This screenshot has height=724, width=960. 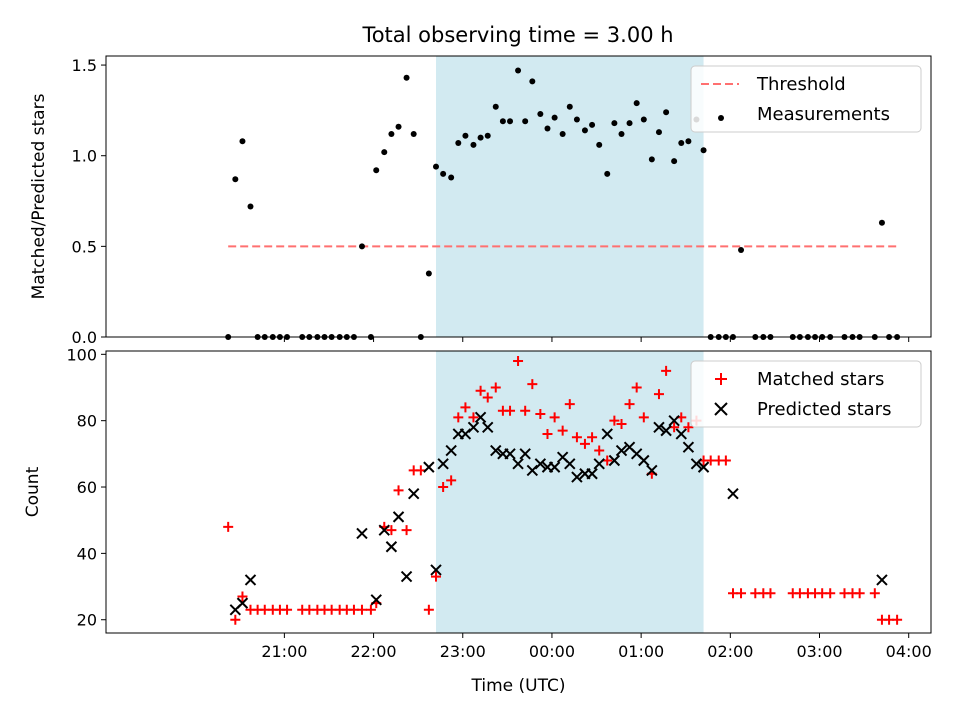 I want to click on x-axis-label: Time (UTC), so click(x=518, y=686).